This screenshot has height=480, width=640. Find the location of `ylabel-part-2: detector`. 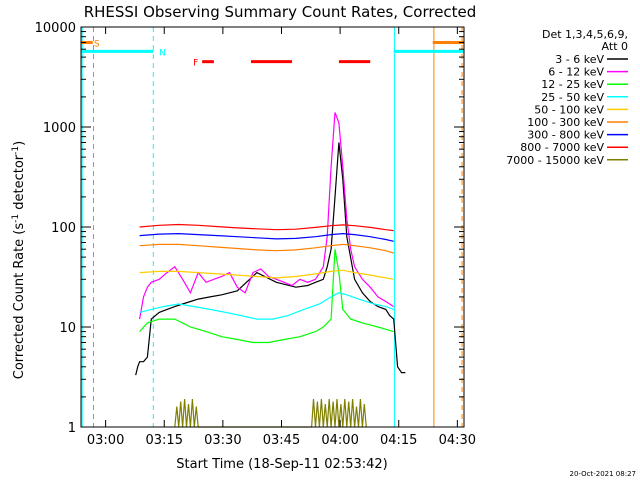

ylabel-part-2: detector is located at coordinates (19, 184).